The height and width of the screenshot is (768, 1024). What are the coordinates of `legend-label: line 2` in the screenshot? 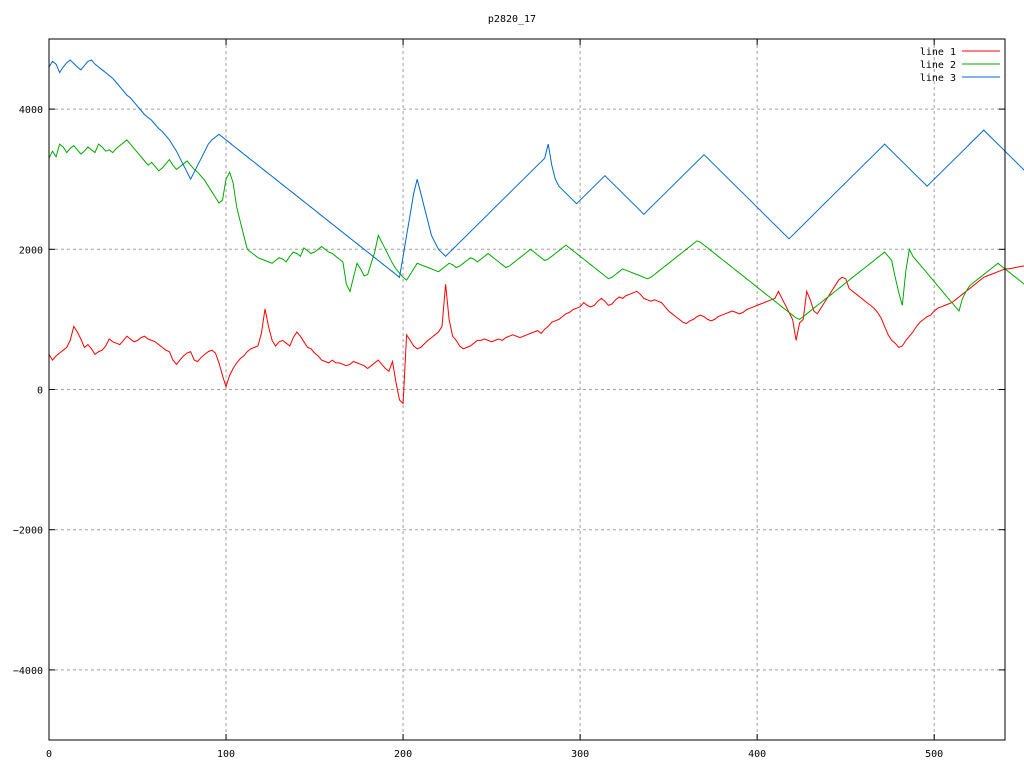 It's located at (938, 65).